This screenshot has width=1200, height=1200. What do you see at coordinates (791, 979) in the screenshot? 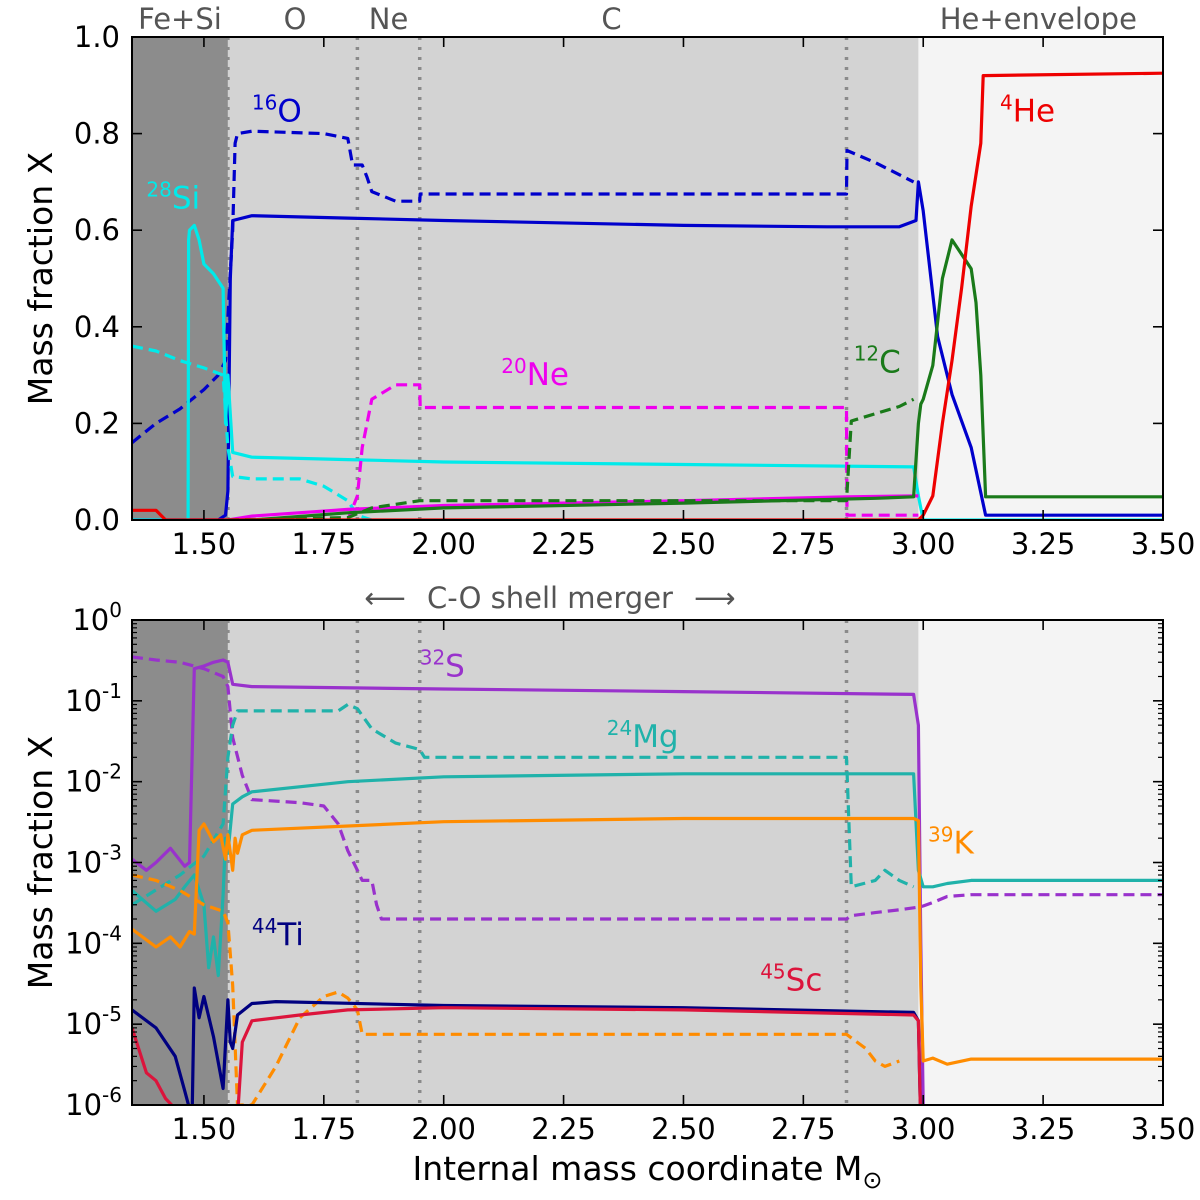
I see `species-label: 45Sc` at bounding box center [791, 979].